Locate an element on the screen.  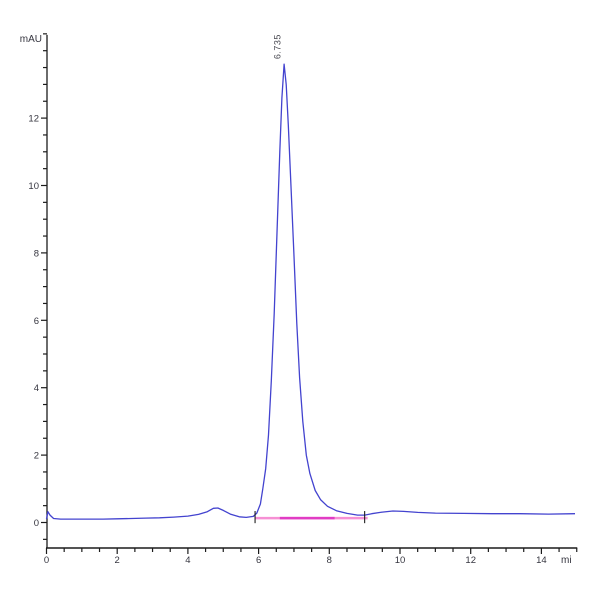
x-axis-tick-label: 8 is located at coordinates (329, 560).